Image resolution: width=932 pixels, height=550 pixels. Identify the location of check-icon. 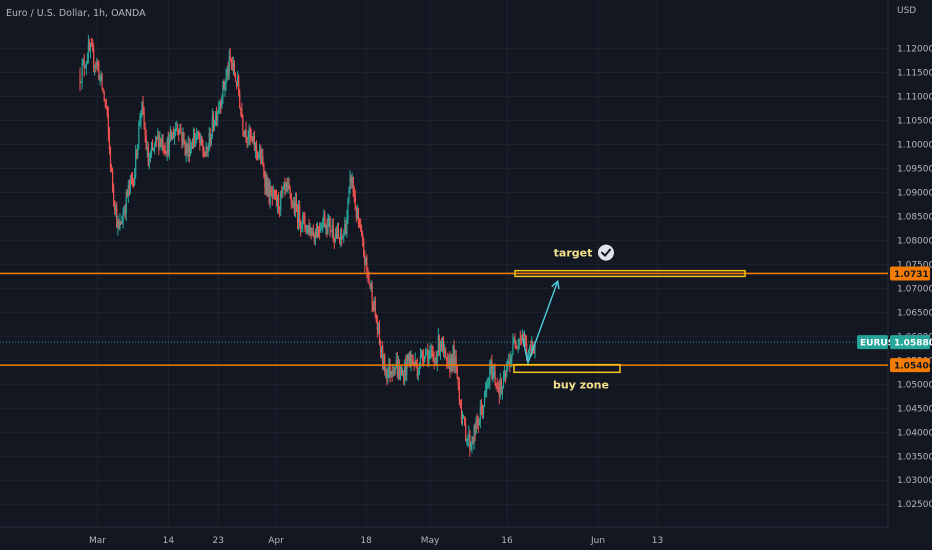
(606, 252).